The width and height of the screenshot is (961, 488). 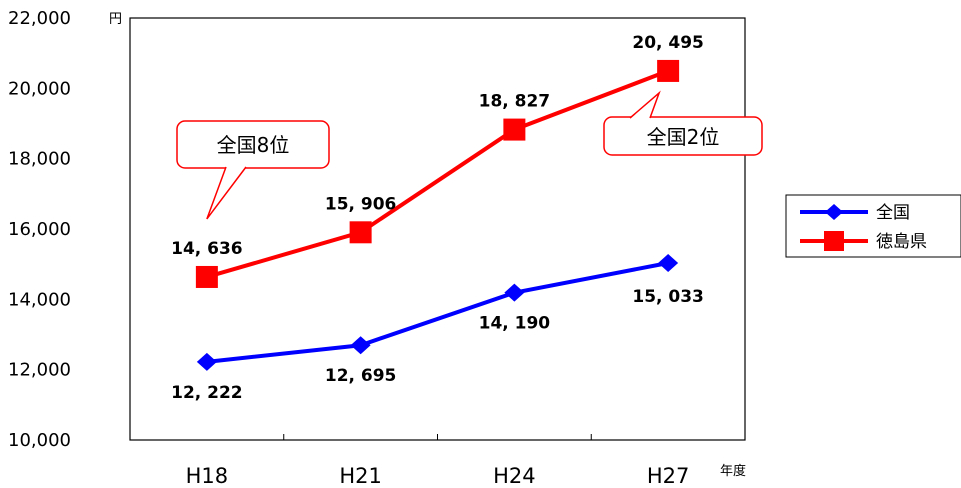 What do you see at coordinates (437, 312) in the screenshot?
I see `series-line-national` at bounding box center [437, 312].